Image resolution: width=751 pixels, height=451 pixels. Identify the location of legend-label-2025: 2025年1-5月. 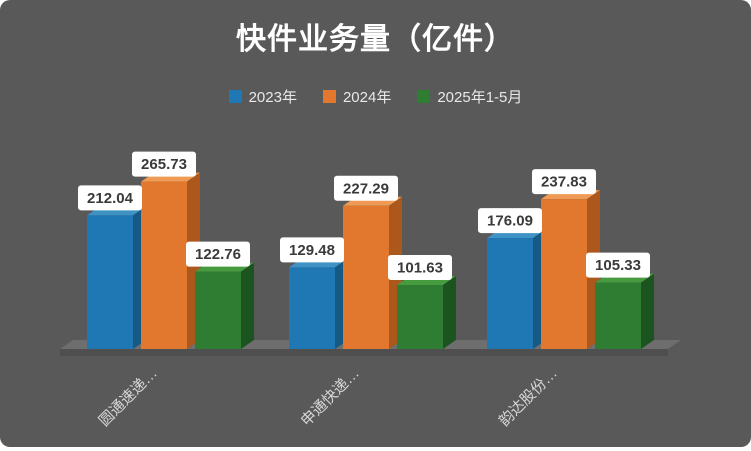
(480, 97).